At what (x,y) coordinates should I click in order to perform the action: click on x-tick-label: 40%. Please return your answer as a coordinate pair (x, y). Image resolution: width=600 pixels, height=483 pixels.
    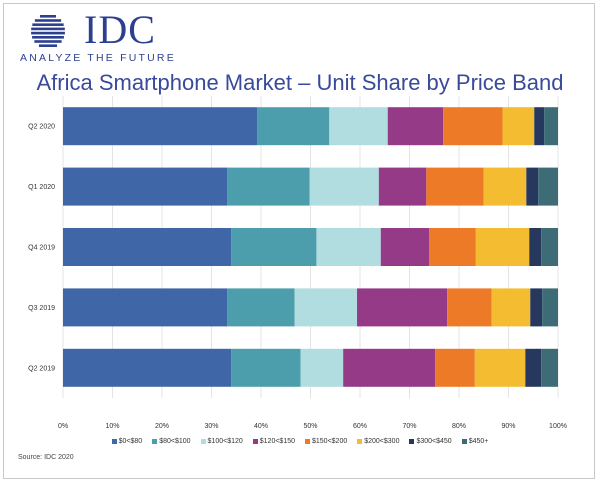
    Looking at the image, I should click on (261, 426).